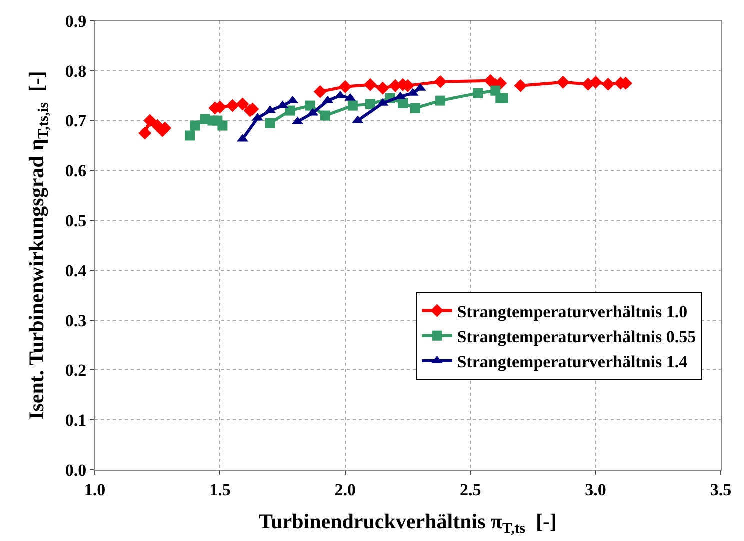 This screenshot has width=744, height=541. I want to click on x-tick-label: 2.0, so click(345, 490).